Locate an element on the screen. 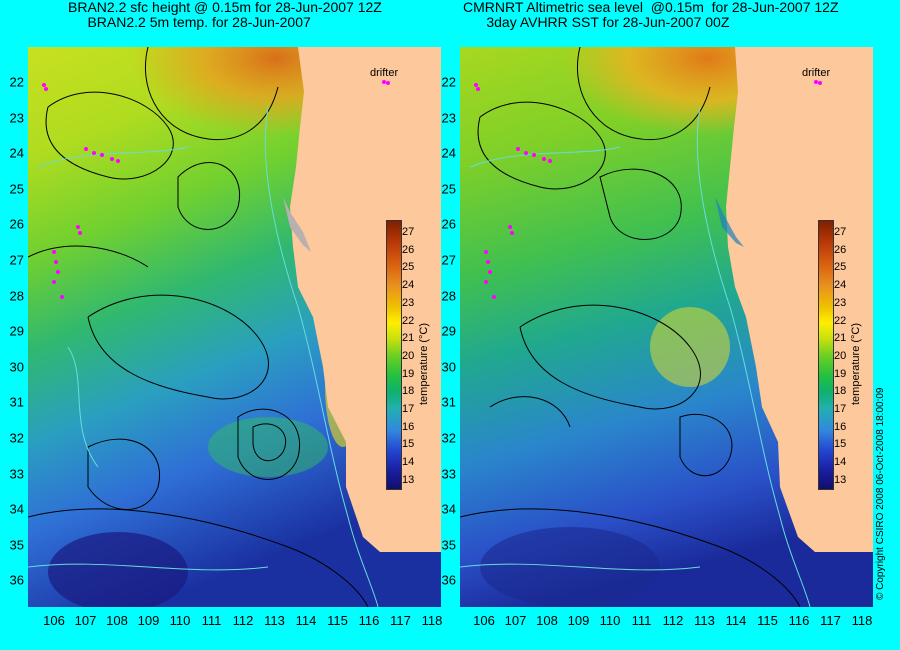  colorbar-tick-left-24: 24 is located at coordinates (408, 285).